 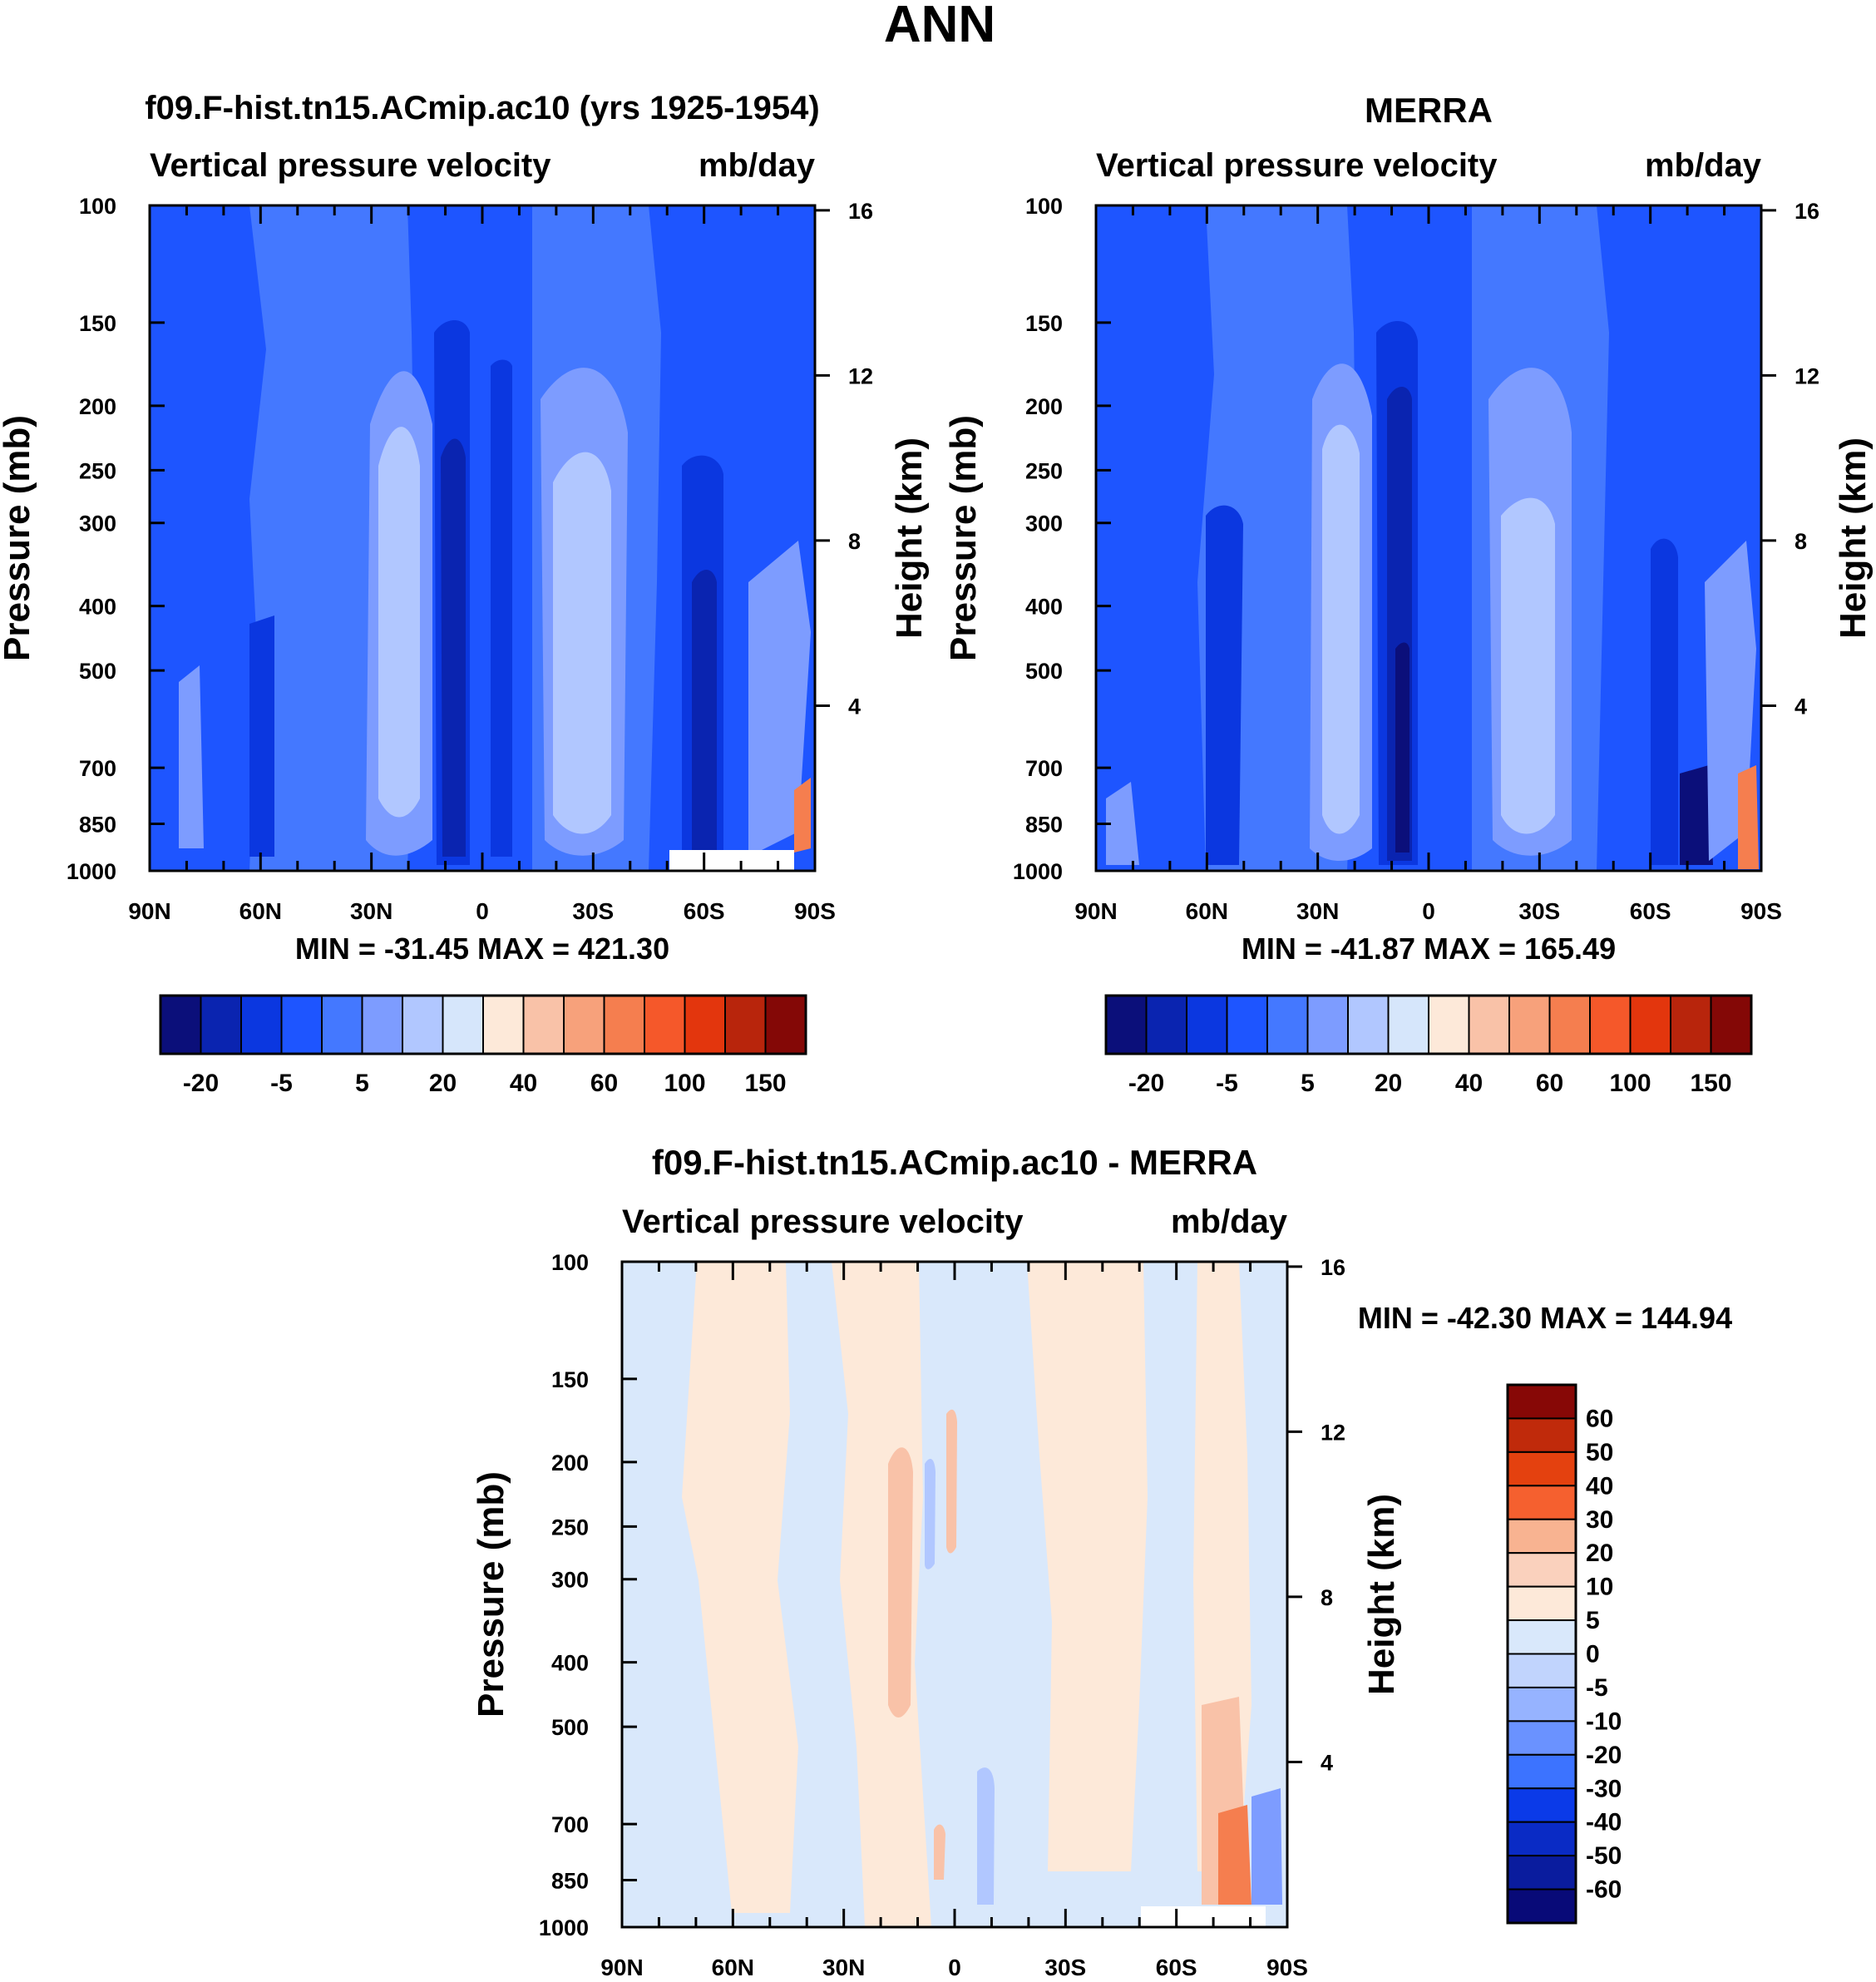 I want to click on y-right-tick-label: 16, so click(x=861, y=211).